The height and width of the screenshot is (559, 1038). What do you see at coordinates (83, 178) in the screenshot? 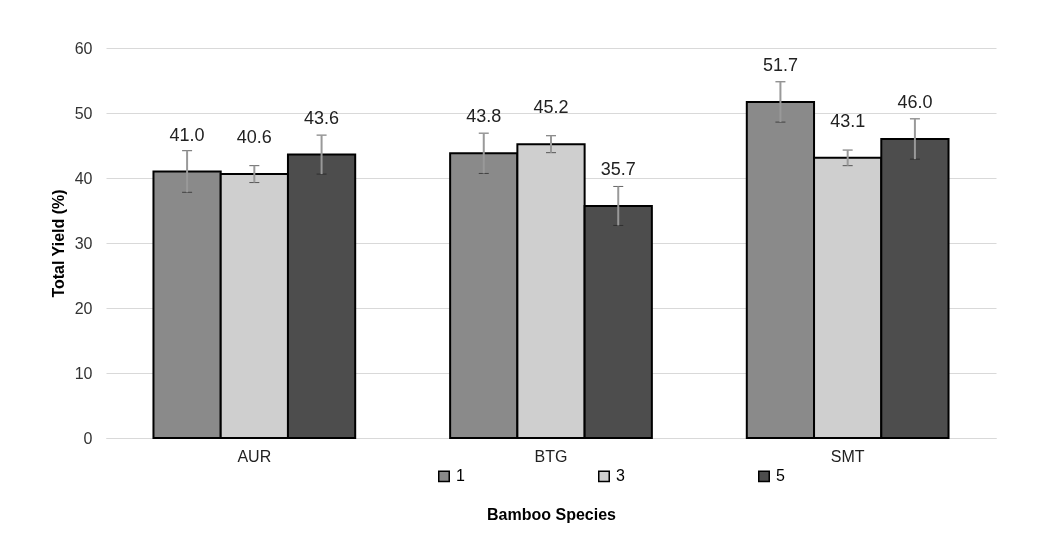
I see `y-tick-label: 40` at bounding box center [83, 178].